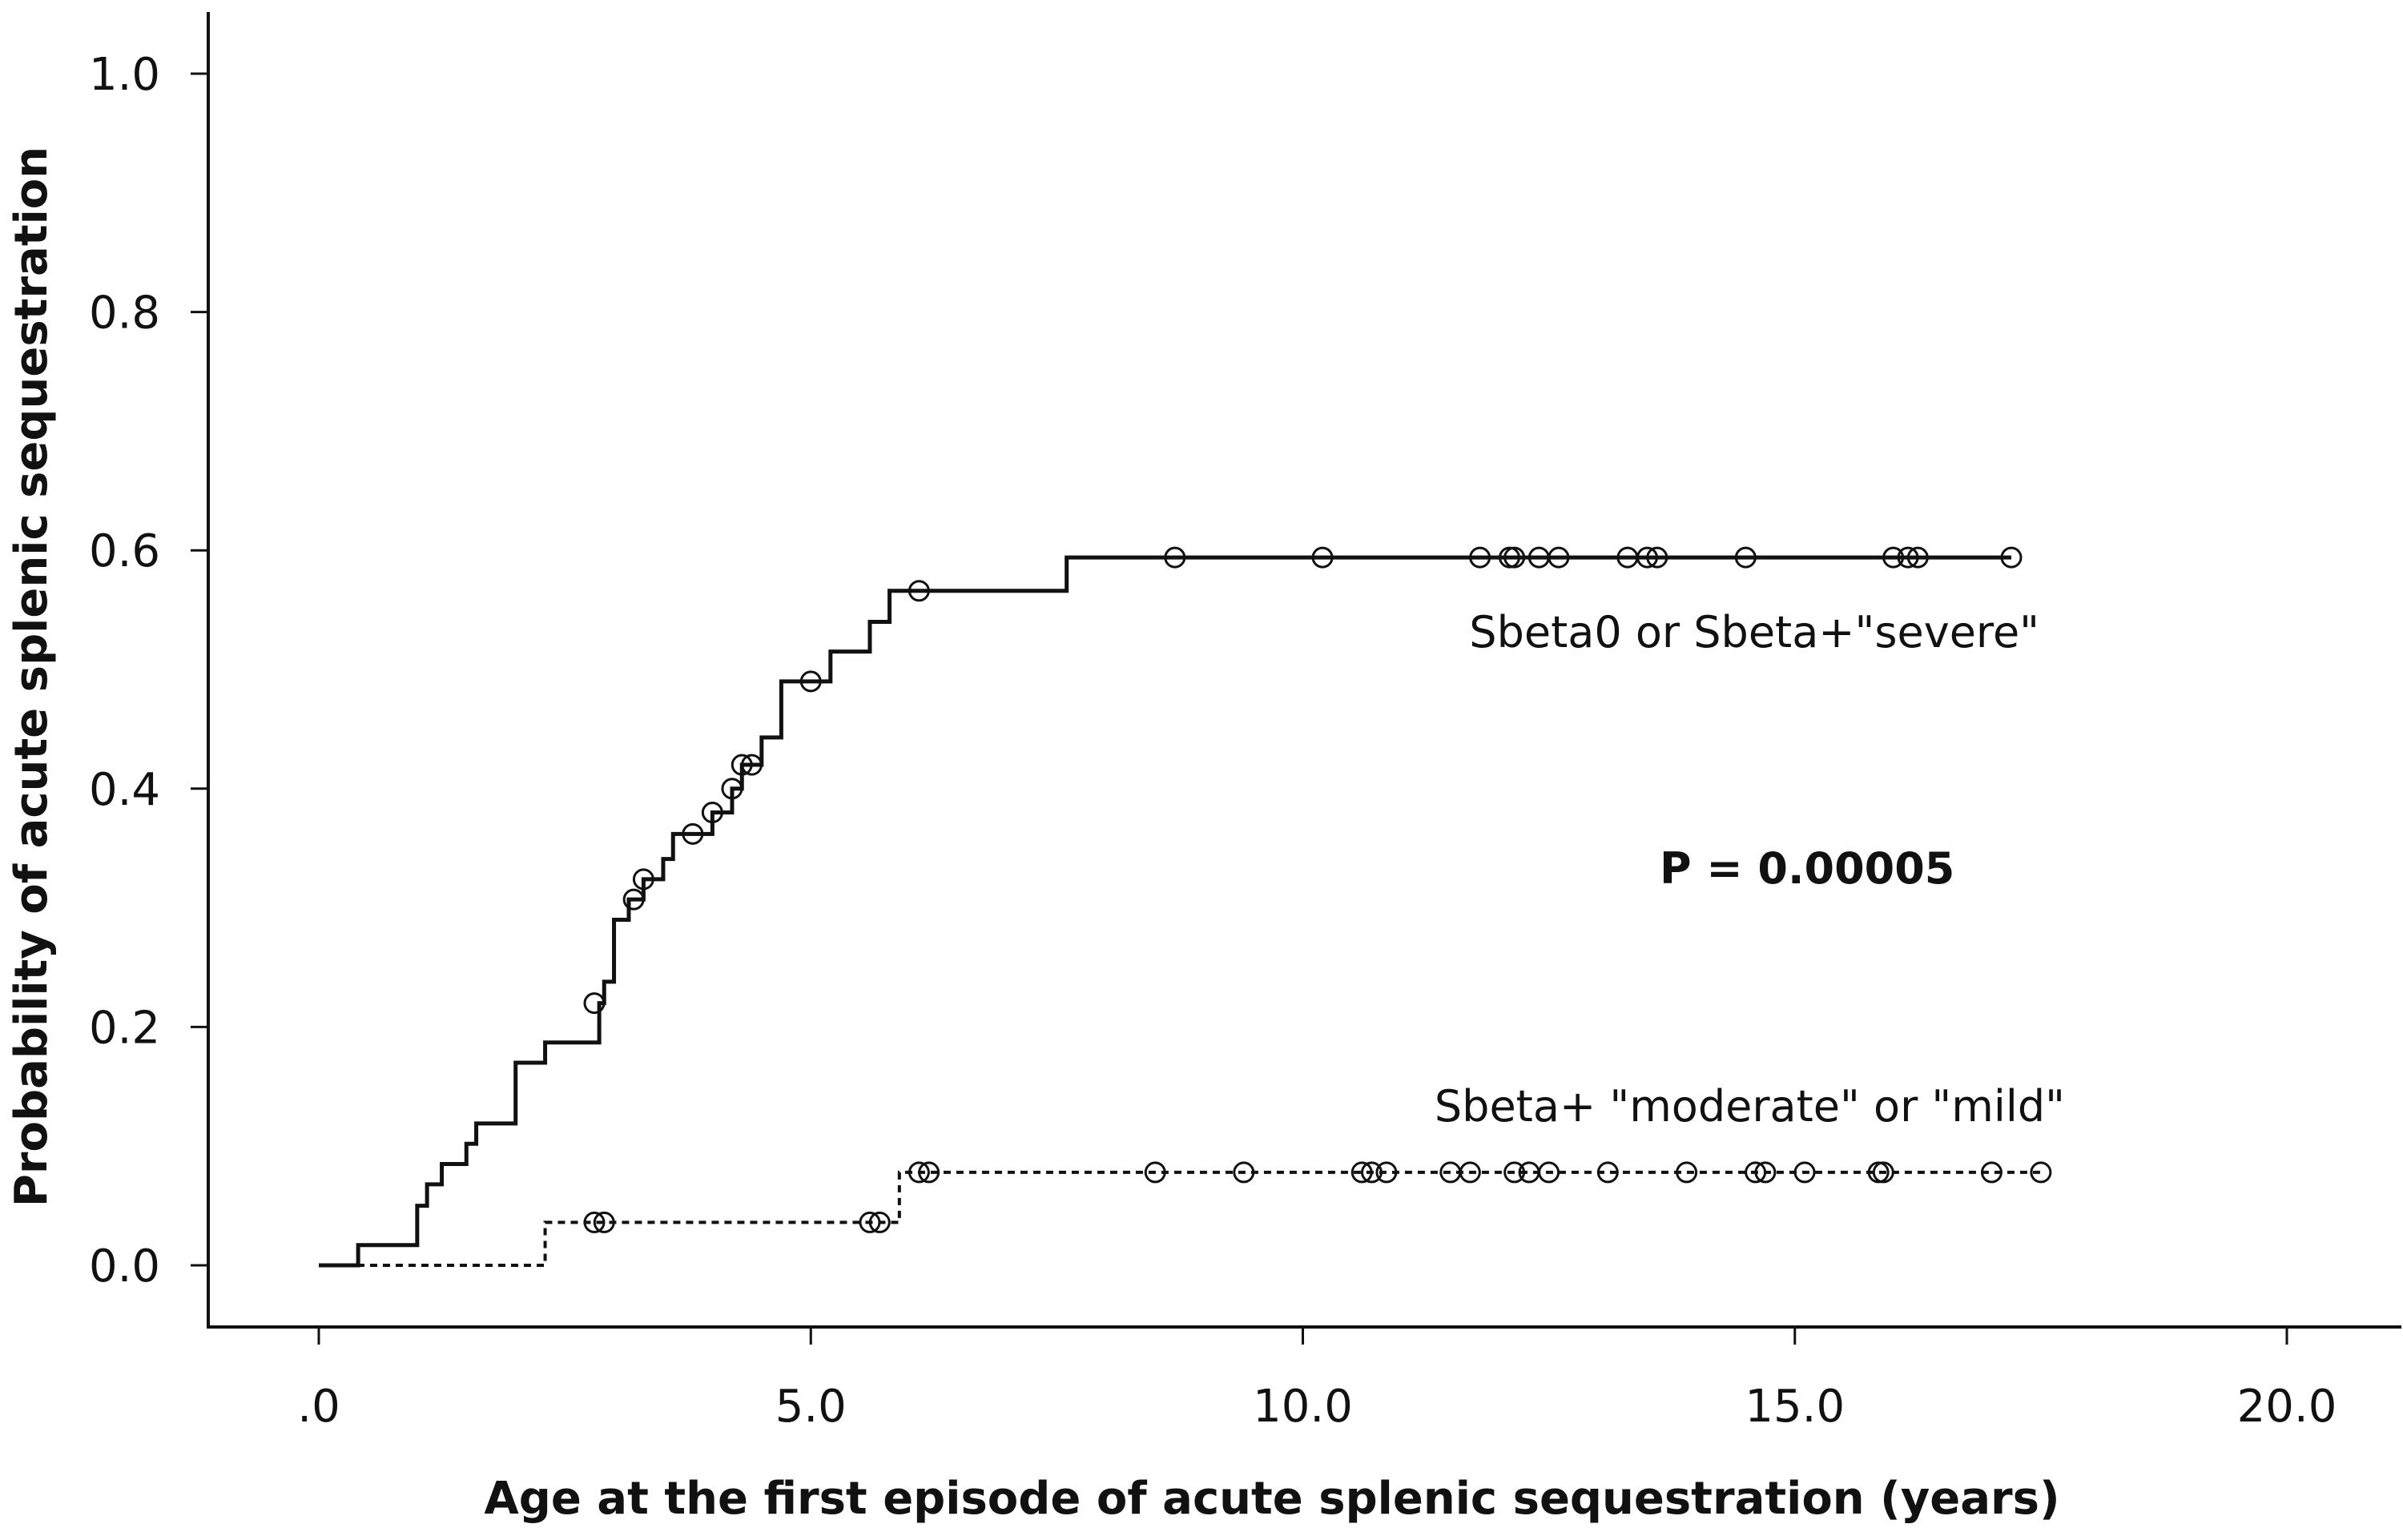  What do you see at coordinates (125, 313) in the screenshot?
I see `y-tick-label: 0.8` at bounding box center [125, 313].